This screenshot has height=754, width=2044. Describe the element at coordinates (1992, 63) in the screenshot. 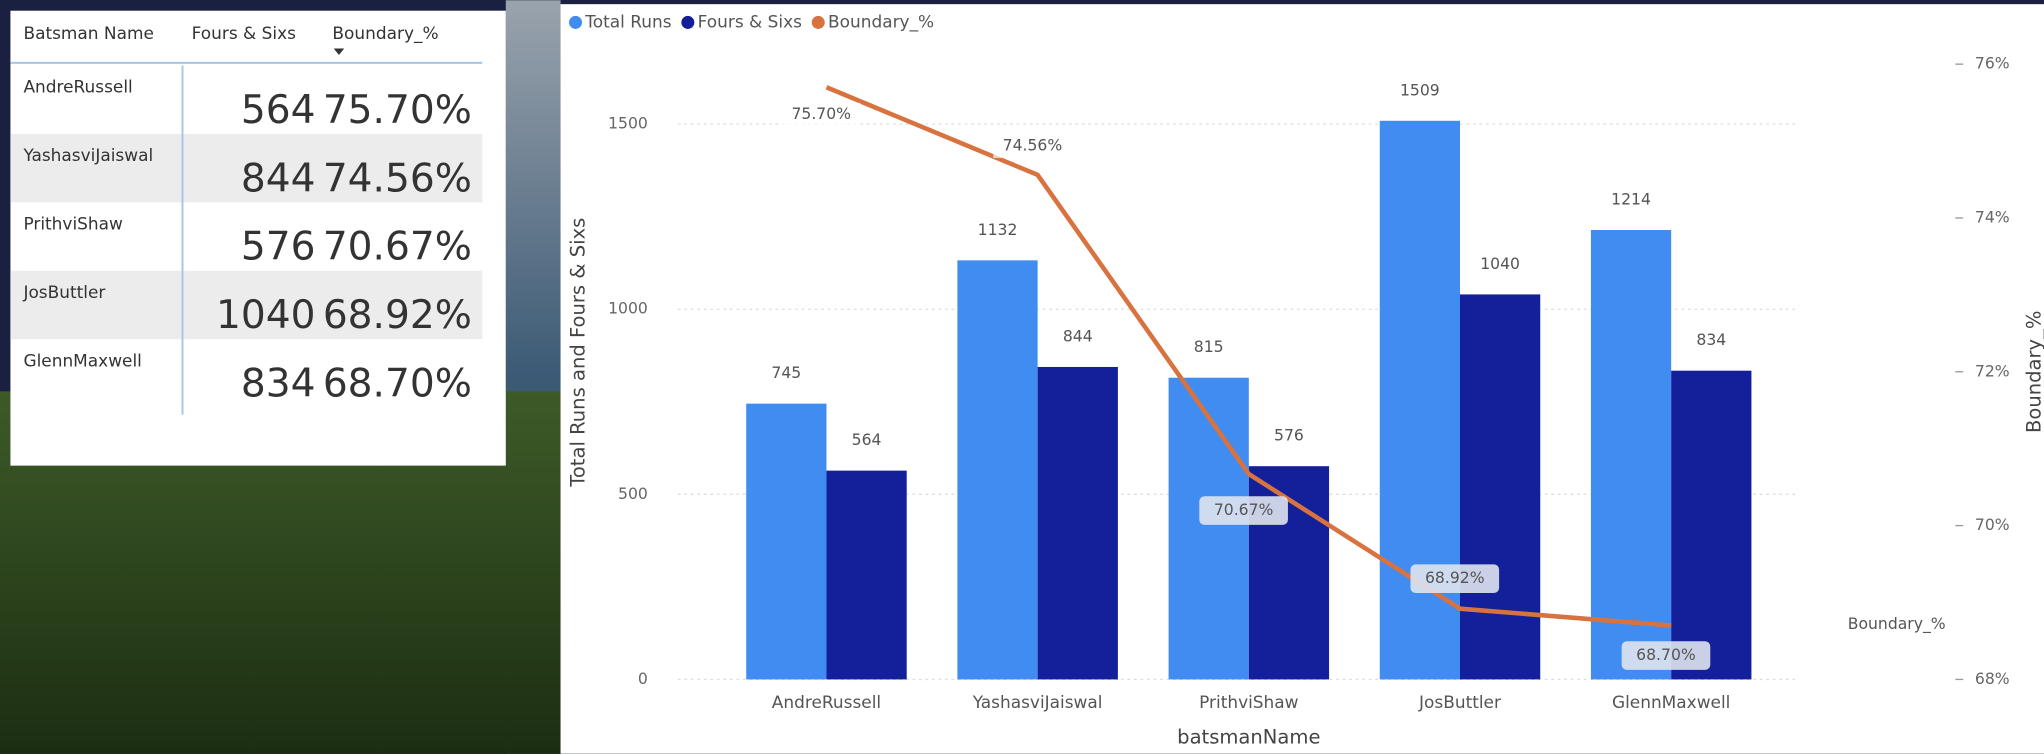

I see `y2-tick-label: 76%` at that location.